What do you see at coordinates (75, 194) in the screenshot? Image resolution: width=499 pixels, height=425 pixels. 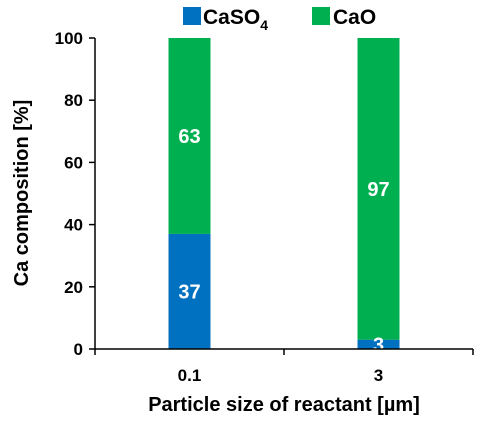 I see `y-ticks: 0 20 40 60 80 100` at bounding box center [75, 194].